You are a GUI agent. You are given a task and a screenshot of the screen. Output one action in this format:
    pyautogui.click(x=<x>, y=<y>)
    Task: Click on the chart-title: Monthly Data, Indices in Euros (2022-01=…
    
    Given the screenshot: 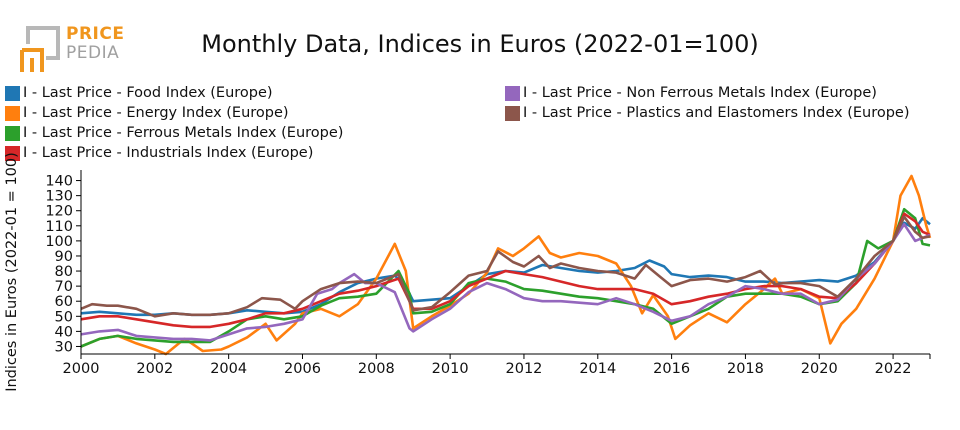 What is the action you would take?
    pyautogui.click(x=480, y=44)
    